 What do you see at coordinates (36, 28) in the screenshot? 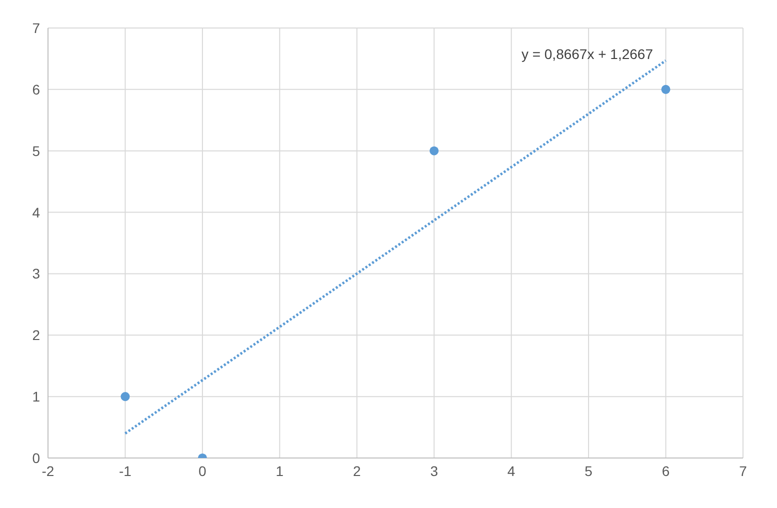
I see `y-tick-label: 7` at bounding box center [36, 28].